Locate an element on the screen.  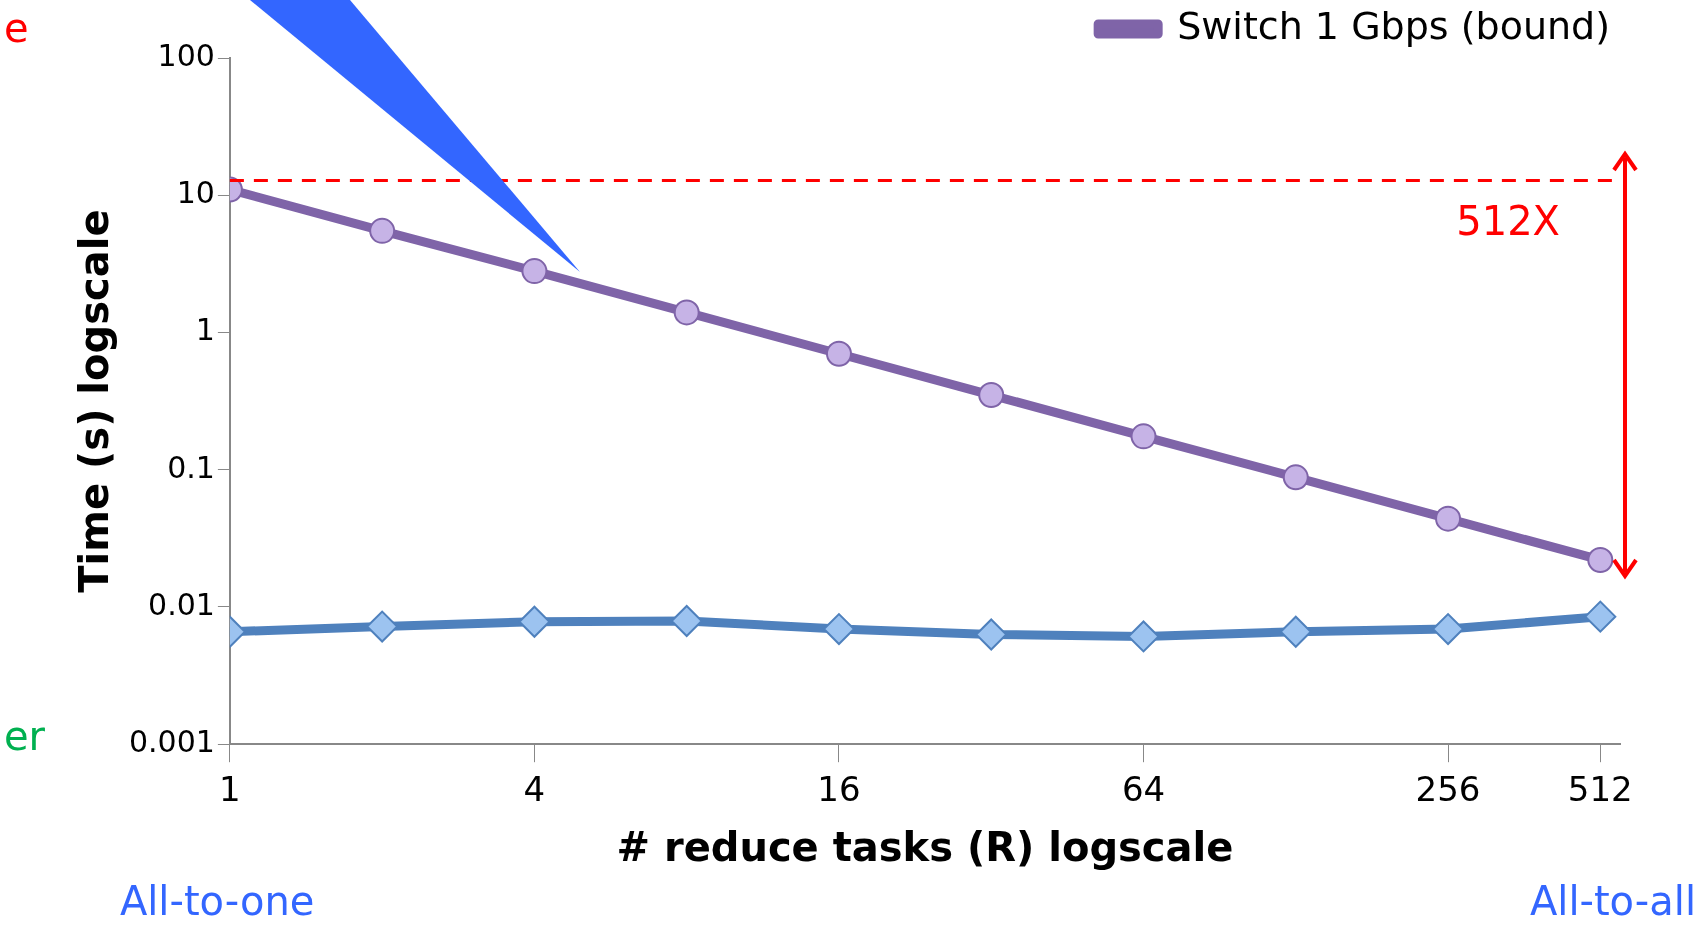
y-tick-label: 0.01 is located at coordinates (181, 604).